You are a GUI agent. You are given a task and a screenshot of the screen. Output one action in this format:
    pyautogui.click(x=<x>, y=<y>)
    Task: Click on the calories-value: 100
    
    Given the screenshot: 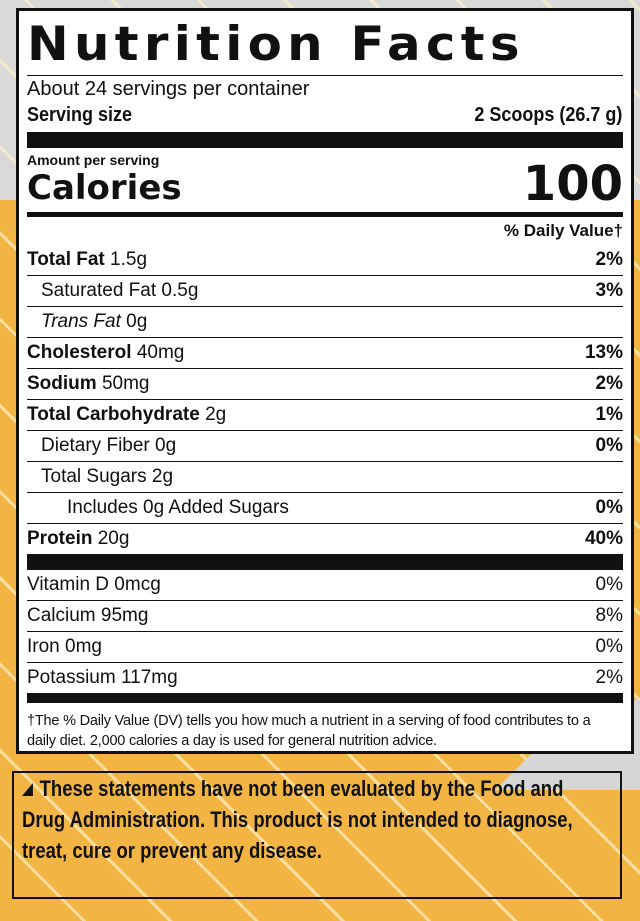 What is the action you would take?
    pyautogui.click(x=572, y=184)
    